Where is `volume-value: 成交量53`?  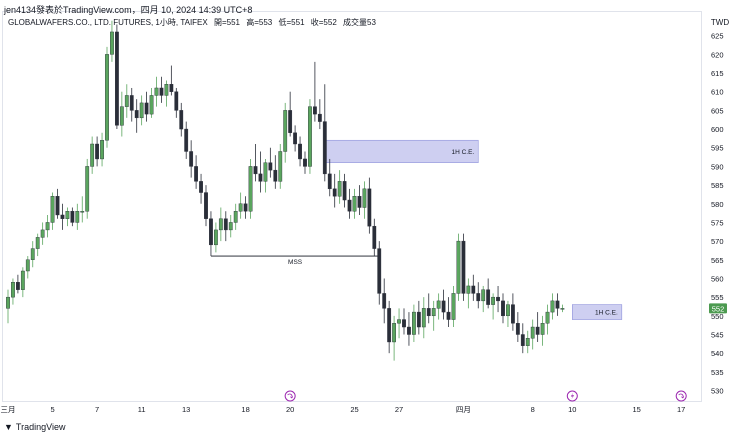
volume-value: 成交量53 is located at coordinates (359, 22).